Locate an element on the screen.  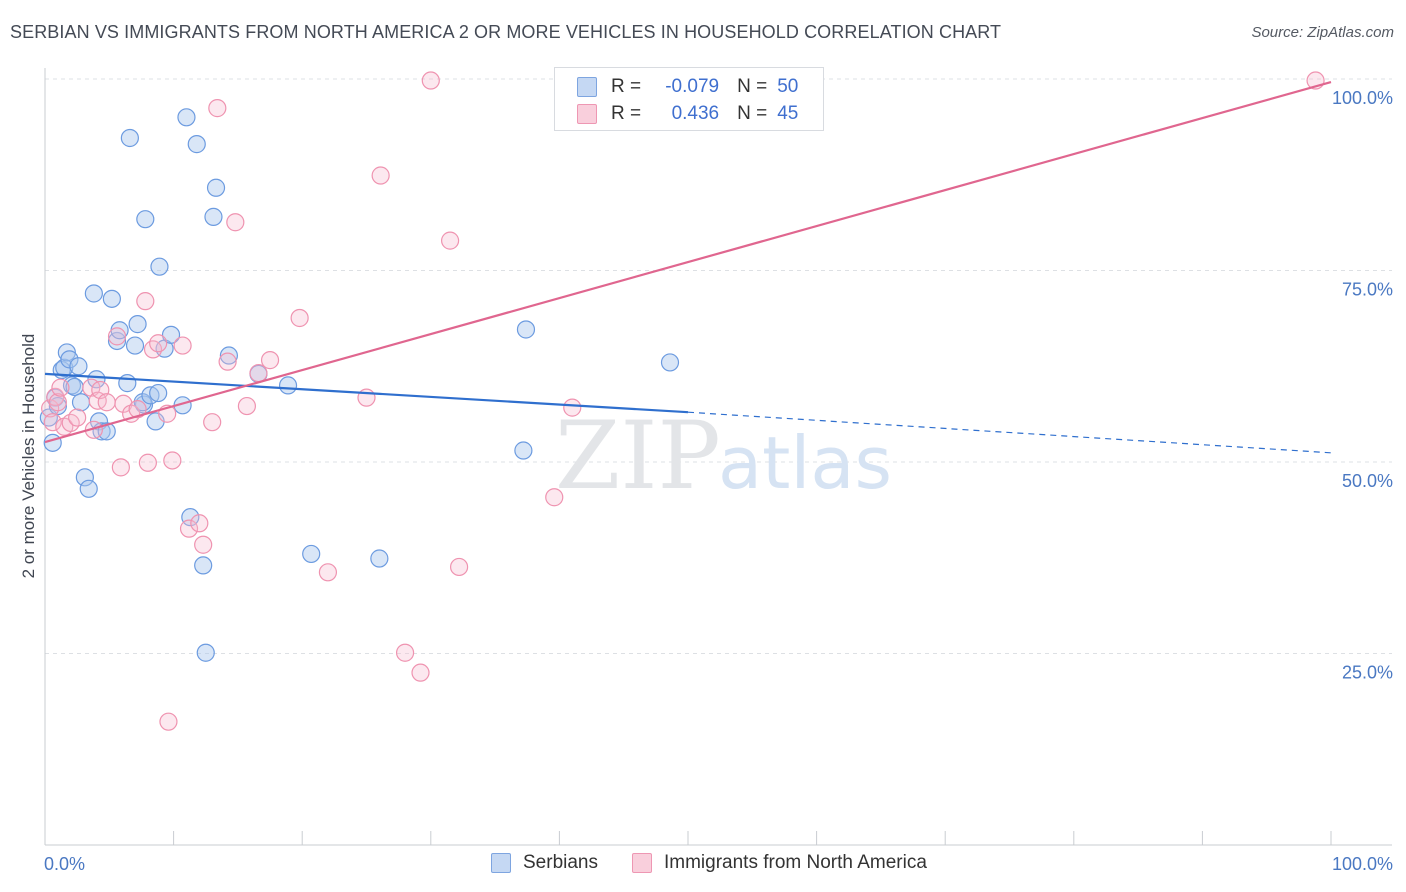
y-tick-label: 25.0% is located at coordinates (1367, 673).